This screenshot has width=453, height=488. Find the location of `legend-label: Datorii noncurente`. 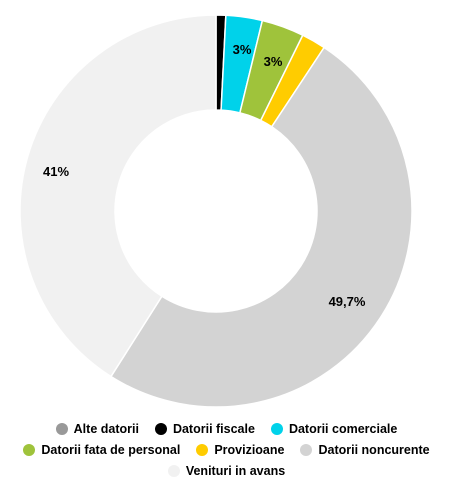

legend-label: Datorii noncurente is located at coordinates (374, 449).